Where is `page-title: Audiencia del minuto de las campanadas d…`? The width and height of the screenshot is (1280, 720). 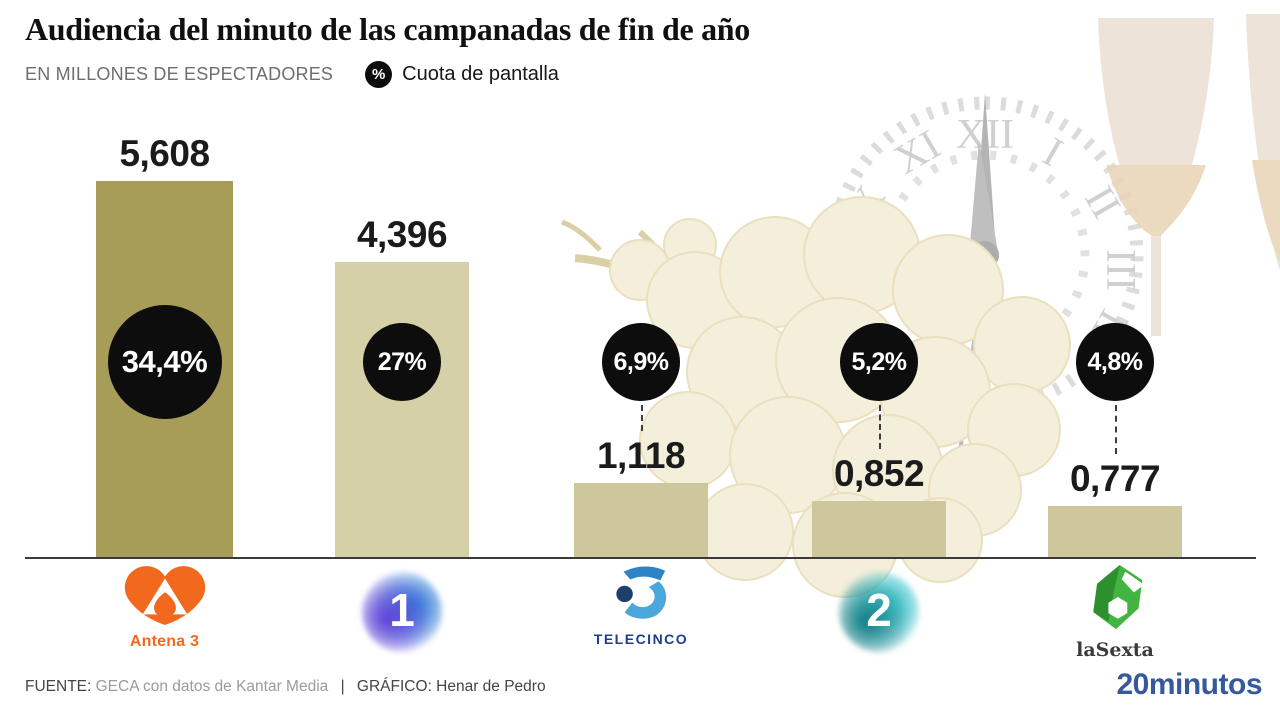 page-title: Audiencia del minuto de las campanadas d… is located at coordinates (387, 29).